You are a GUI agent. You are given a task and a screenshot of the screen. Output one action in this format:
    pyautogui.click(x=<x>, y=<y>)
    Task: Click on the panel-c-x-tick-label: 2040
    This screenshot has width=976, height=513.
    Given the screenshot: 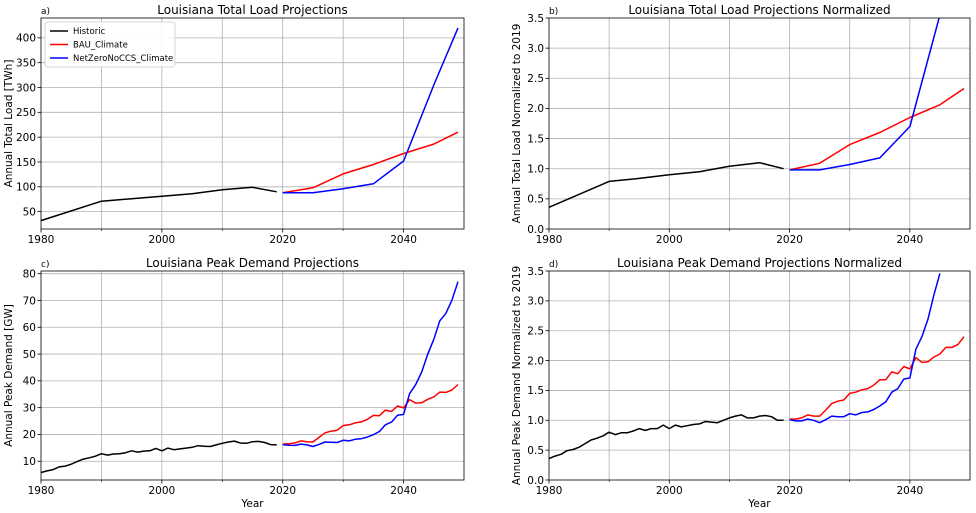 What is the action you would take?
    pyautogui.click(x=403, y=491)
    